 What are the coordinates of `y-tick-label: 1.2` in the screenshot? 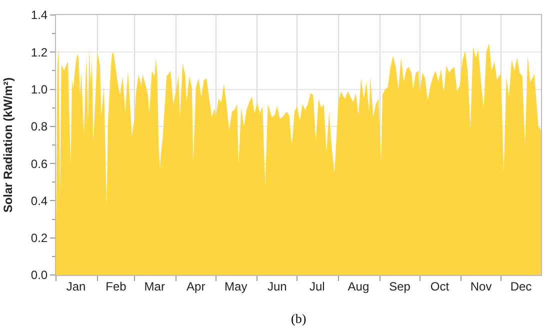 It's located at (39, 52).